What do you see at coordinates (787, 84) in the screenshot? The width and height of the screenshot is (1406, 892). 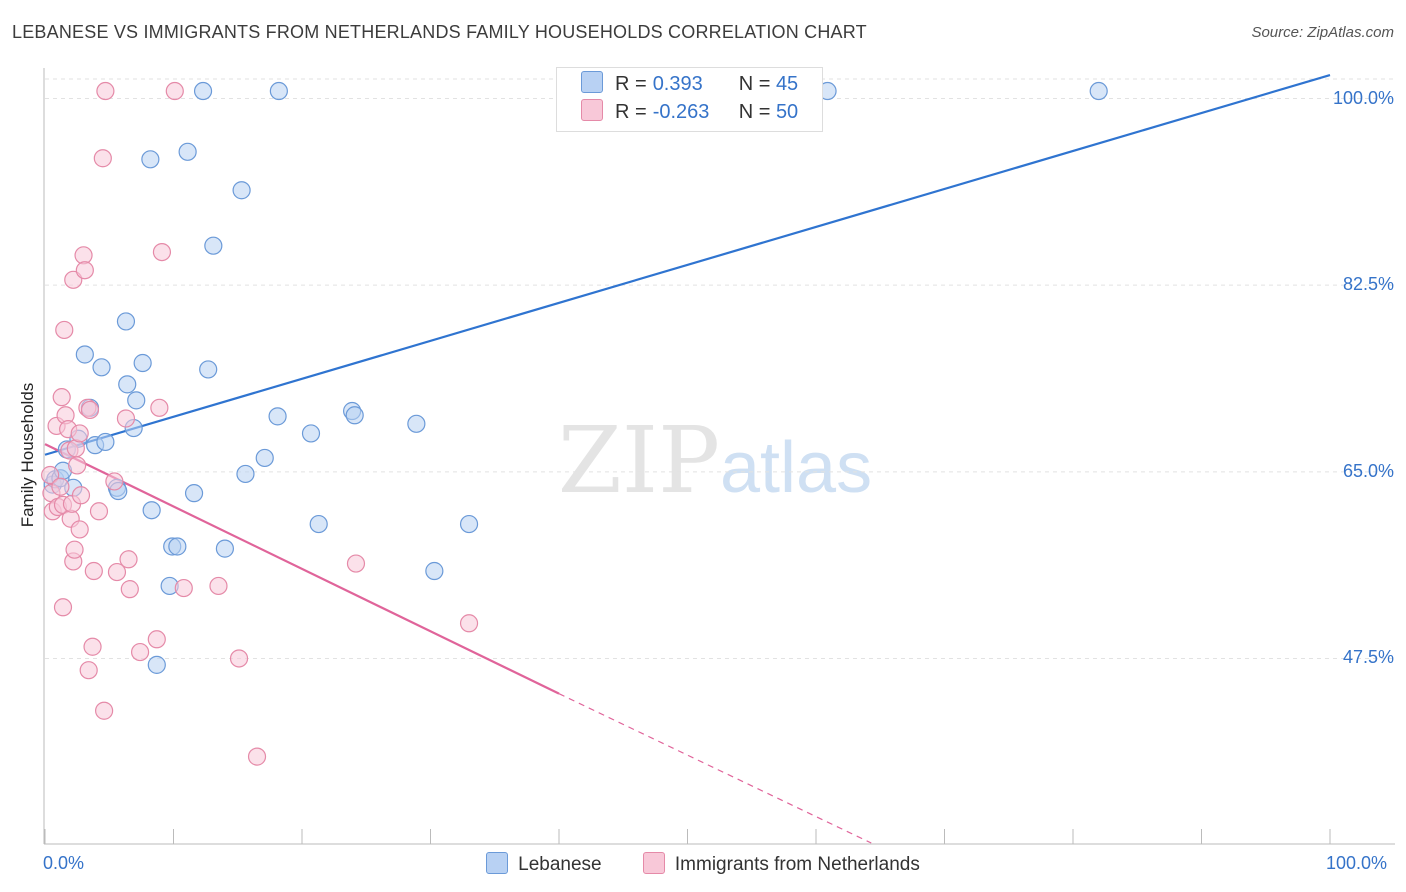 I see `lebanese-n-value: 45` at bounding box center [787, 84].